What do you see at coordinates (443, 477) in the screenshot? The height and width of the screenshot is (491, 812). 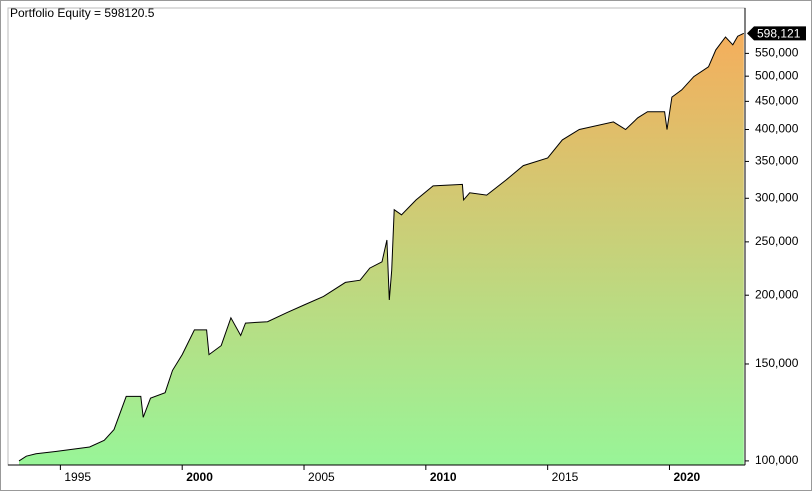 I see `x-tick-label: 2010` at bounding box center [443, 477].